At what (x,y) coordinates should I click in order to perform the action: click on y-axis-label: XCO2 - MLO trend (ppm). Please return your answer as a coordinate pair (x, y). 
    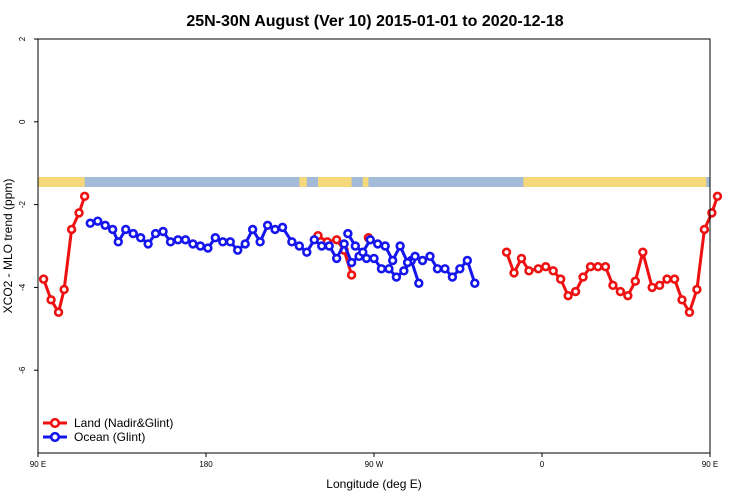
    Looking at the image, I should click on (8, 246).